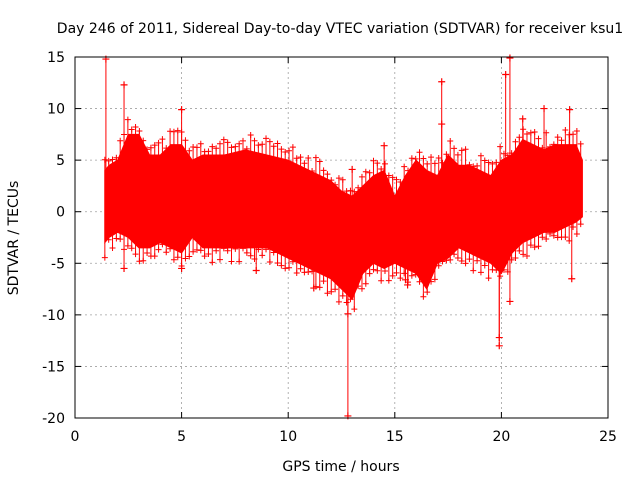 This screenshot has width=640, height=480. Describe the element at coordinates (501, 437) in the screenshot. I see `x-tick-label: 20` at that location.